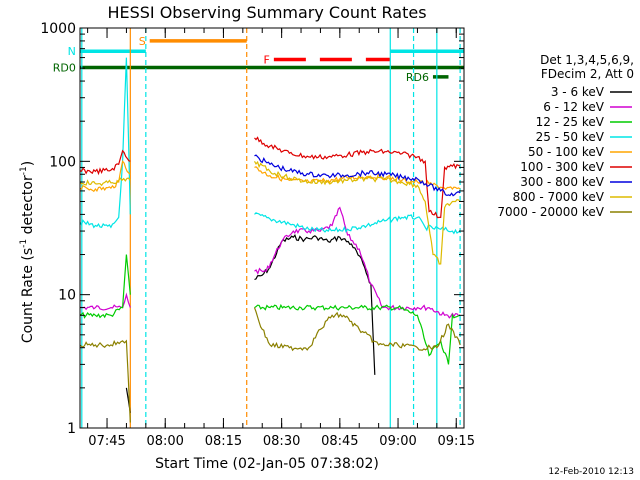  I want to click on legend-label: 25 - 50 keV, so click(570, 137).